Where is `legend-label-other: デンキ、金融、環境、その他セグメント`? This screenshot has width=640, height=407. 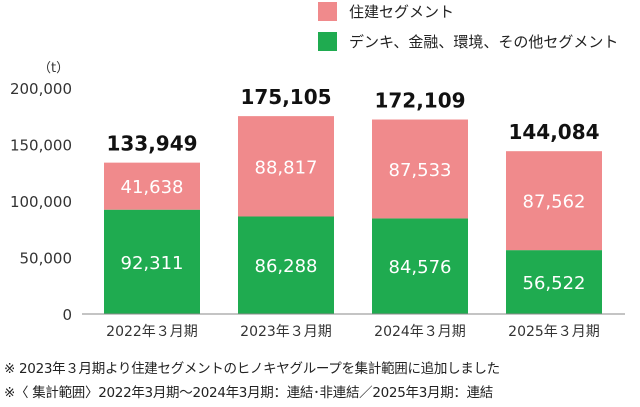
legend-label-other: デンキ、金融、環境、その他セグメント is located at coordinates (483, 42).